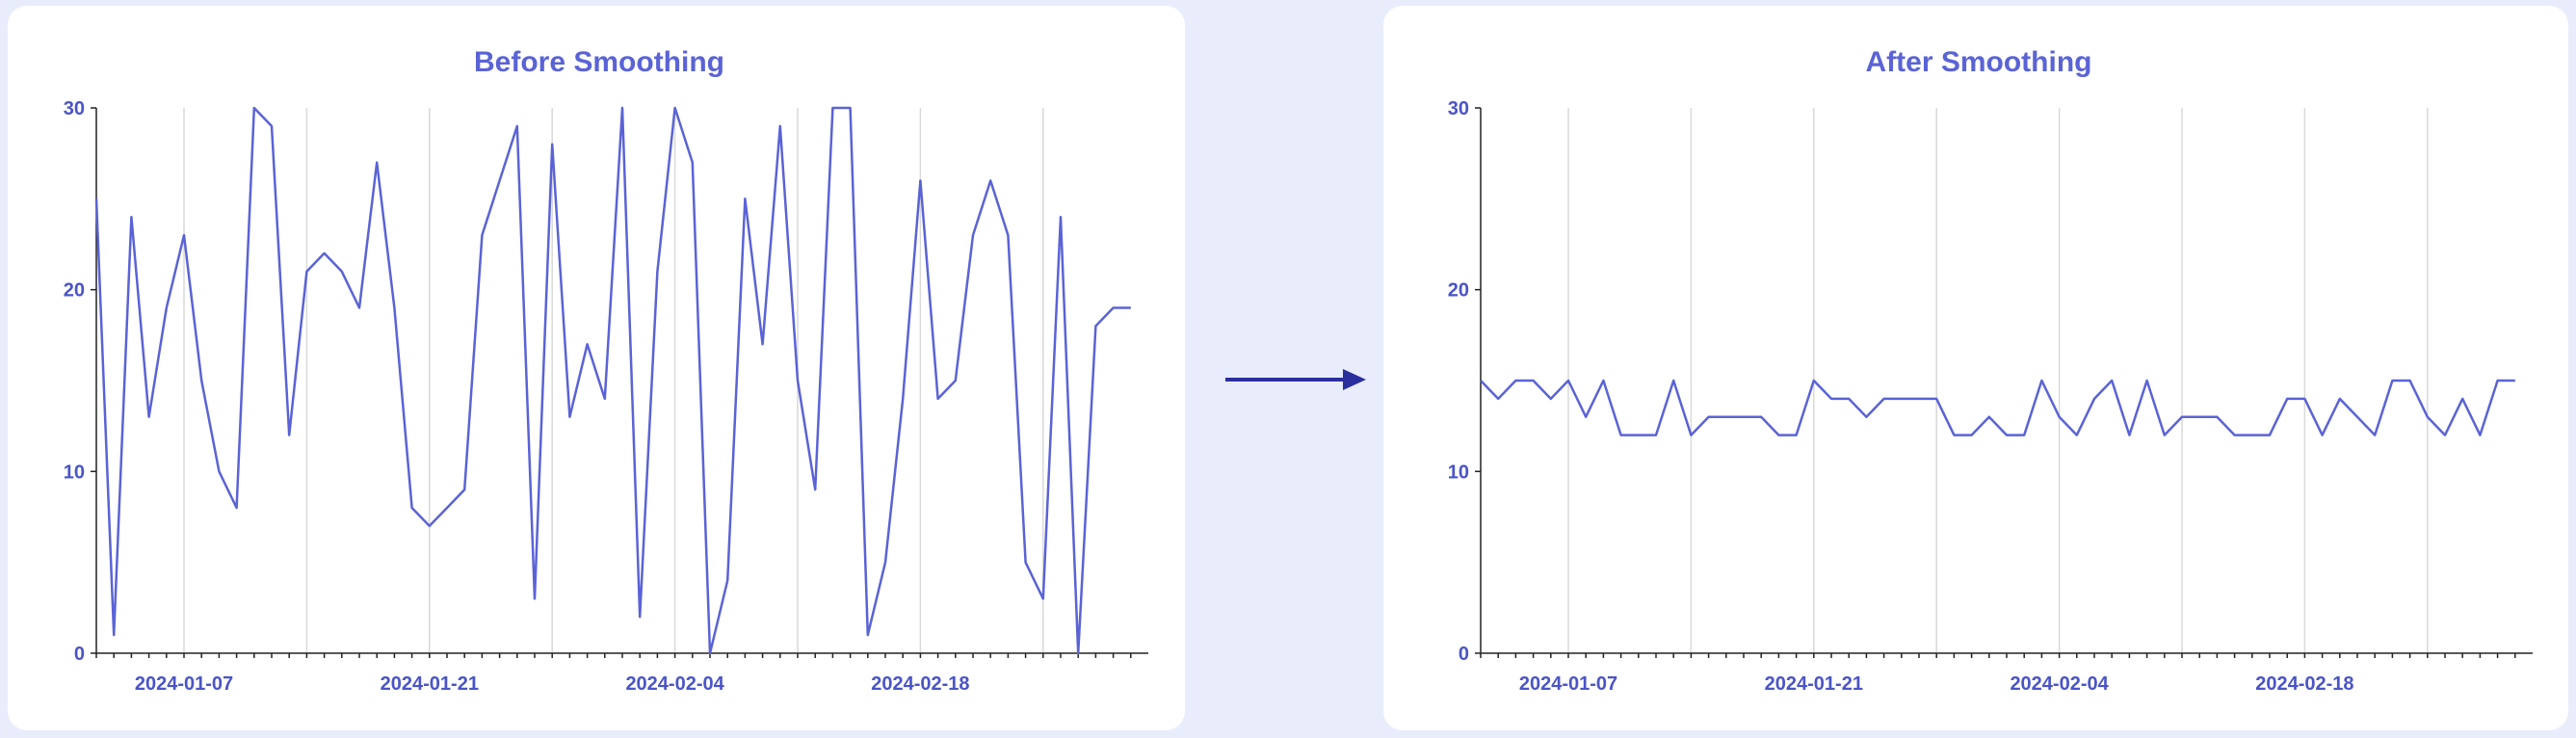 This screenshot has width=2576, height=738. I want to click on series-line, so click(1997, 407).